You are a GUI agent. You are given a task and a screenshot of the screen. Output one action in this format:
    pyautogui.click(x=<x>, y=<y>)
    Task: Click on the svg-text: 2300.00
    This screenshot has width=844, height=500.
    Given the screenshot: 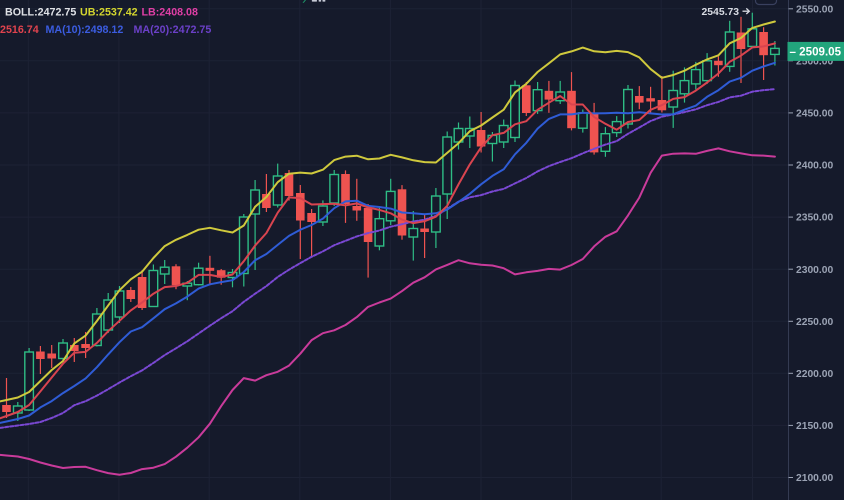 What is the action you would take?
    pyautogui.click(x=814, y=270)
    